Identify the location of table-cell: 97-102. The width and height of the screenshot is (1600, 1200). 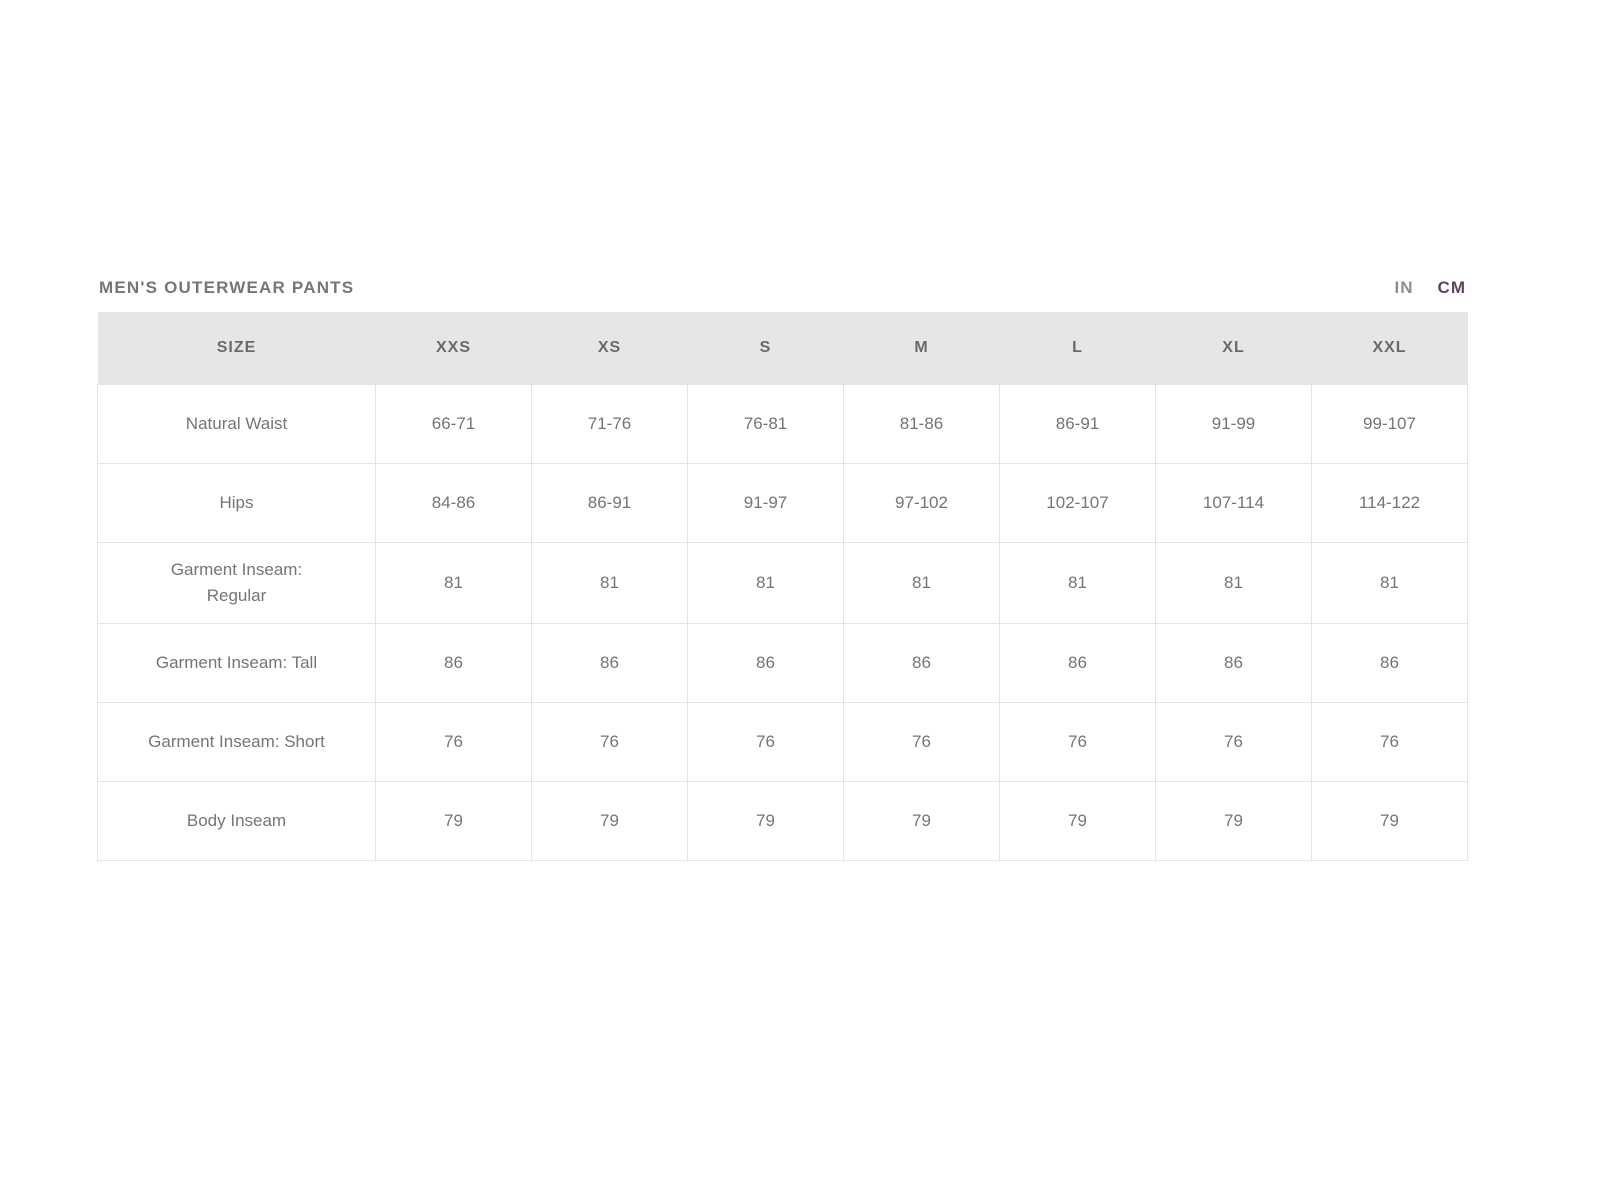
(921, 503).